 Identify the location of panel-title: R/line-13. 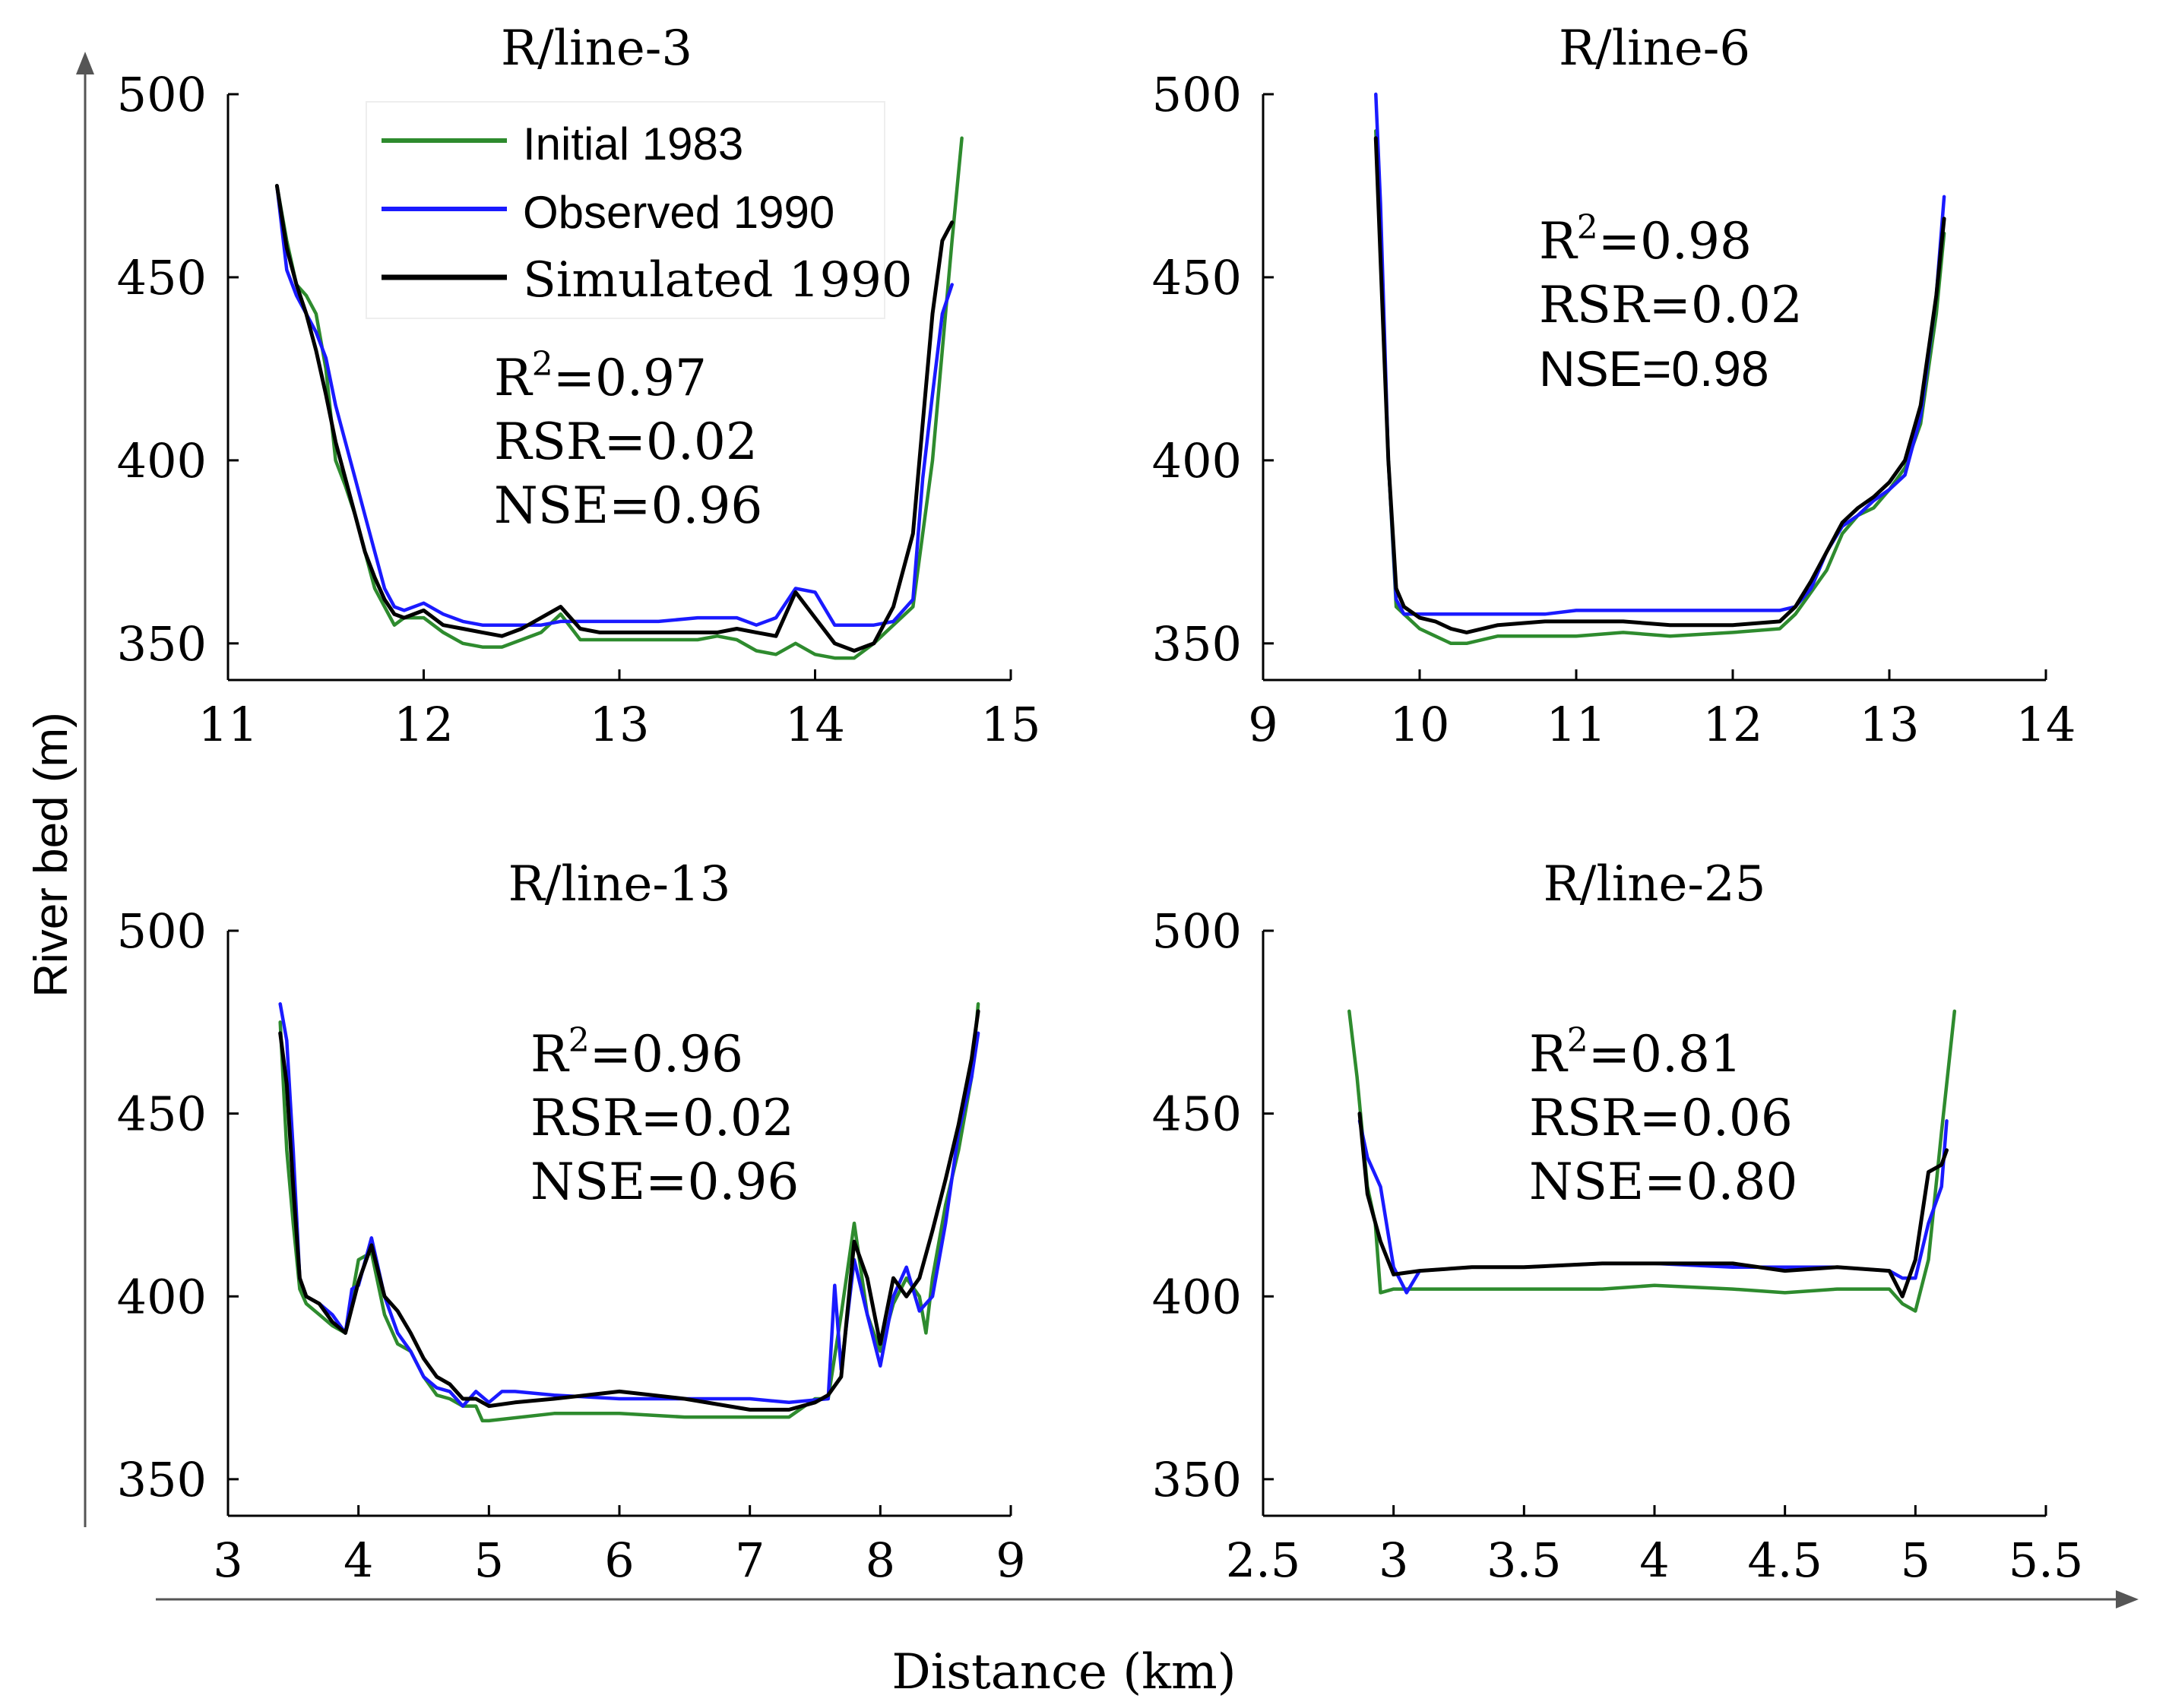
(619, 884).